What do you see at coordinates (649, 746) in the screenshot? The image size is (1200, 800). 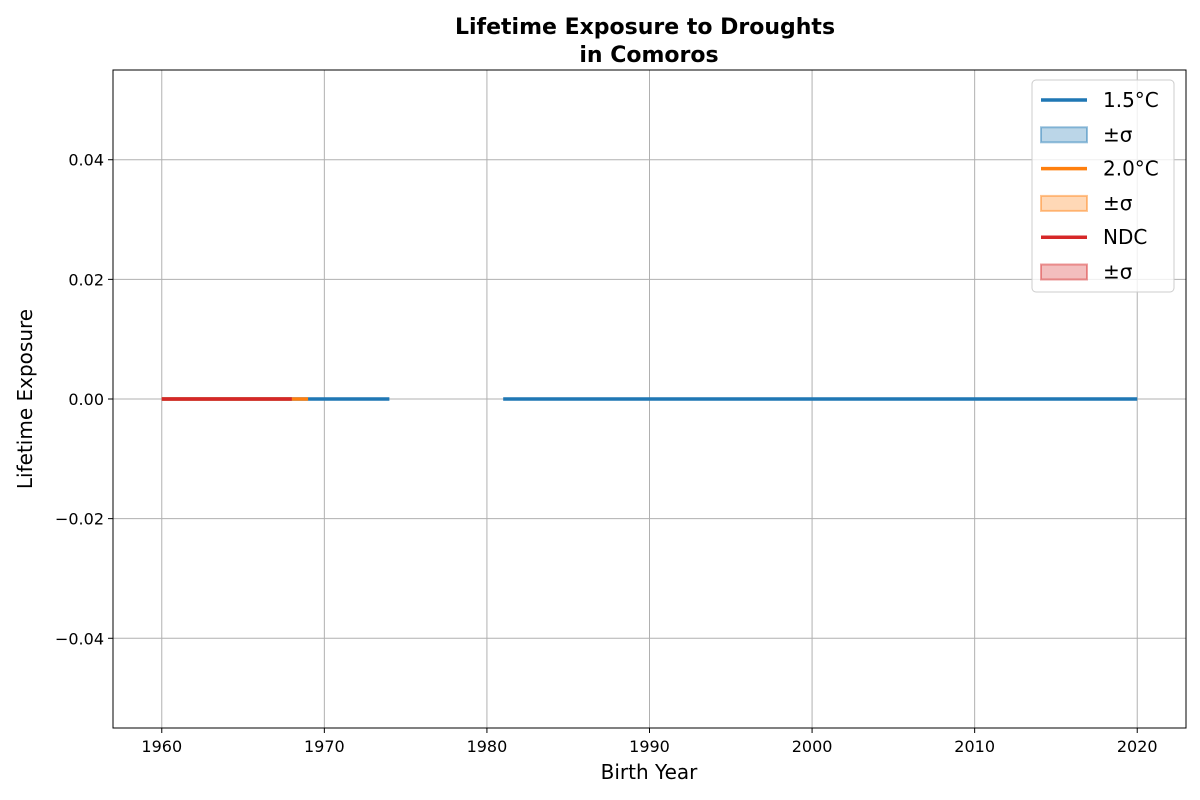 I see `x-tick-label: 1990` at bounding box center [649, 746].